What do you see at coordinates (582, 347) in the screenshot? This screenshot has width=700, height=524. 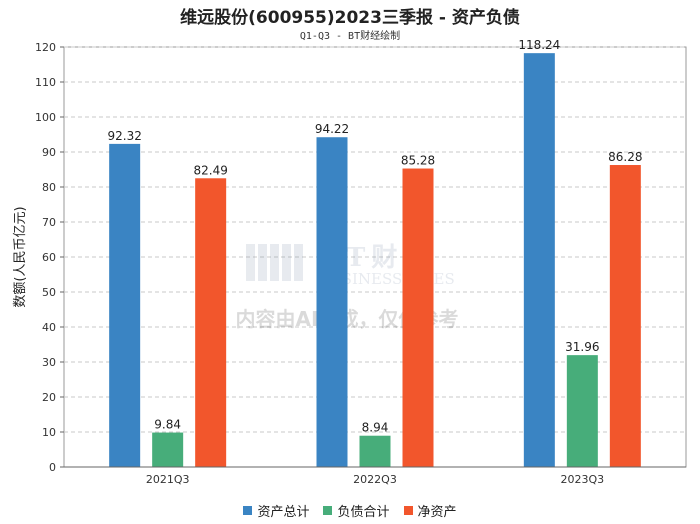 I see `data-label: 31.96` at bounding box center [582, 347].